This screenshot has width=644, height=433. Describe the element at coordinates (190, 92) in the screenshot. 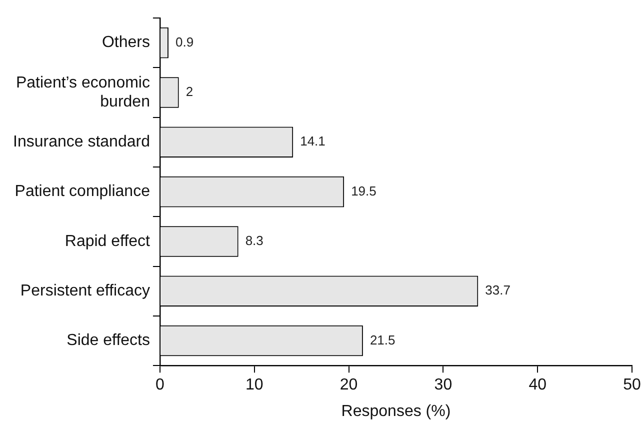

I see `data-label: 2` at that location.